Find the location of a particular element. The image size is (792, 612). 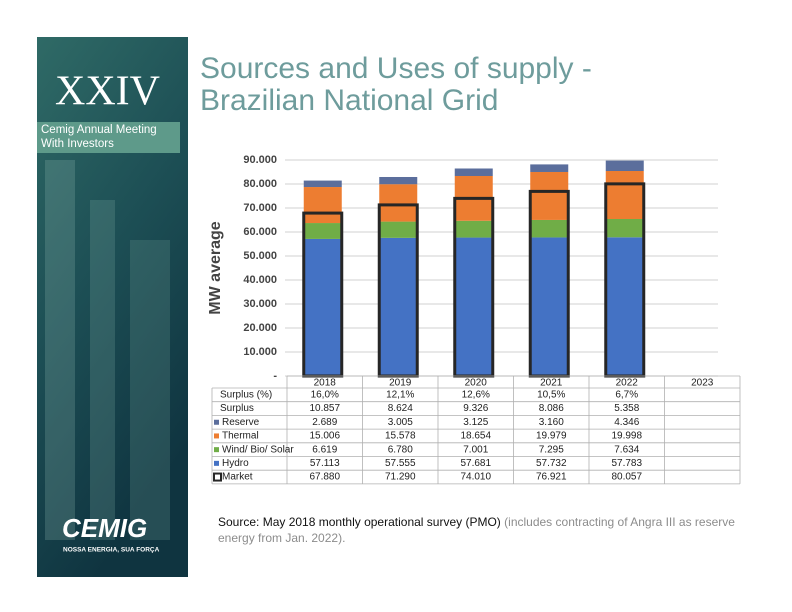

x-tick-label: 2023 is located at coordinates (702, 383).